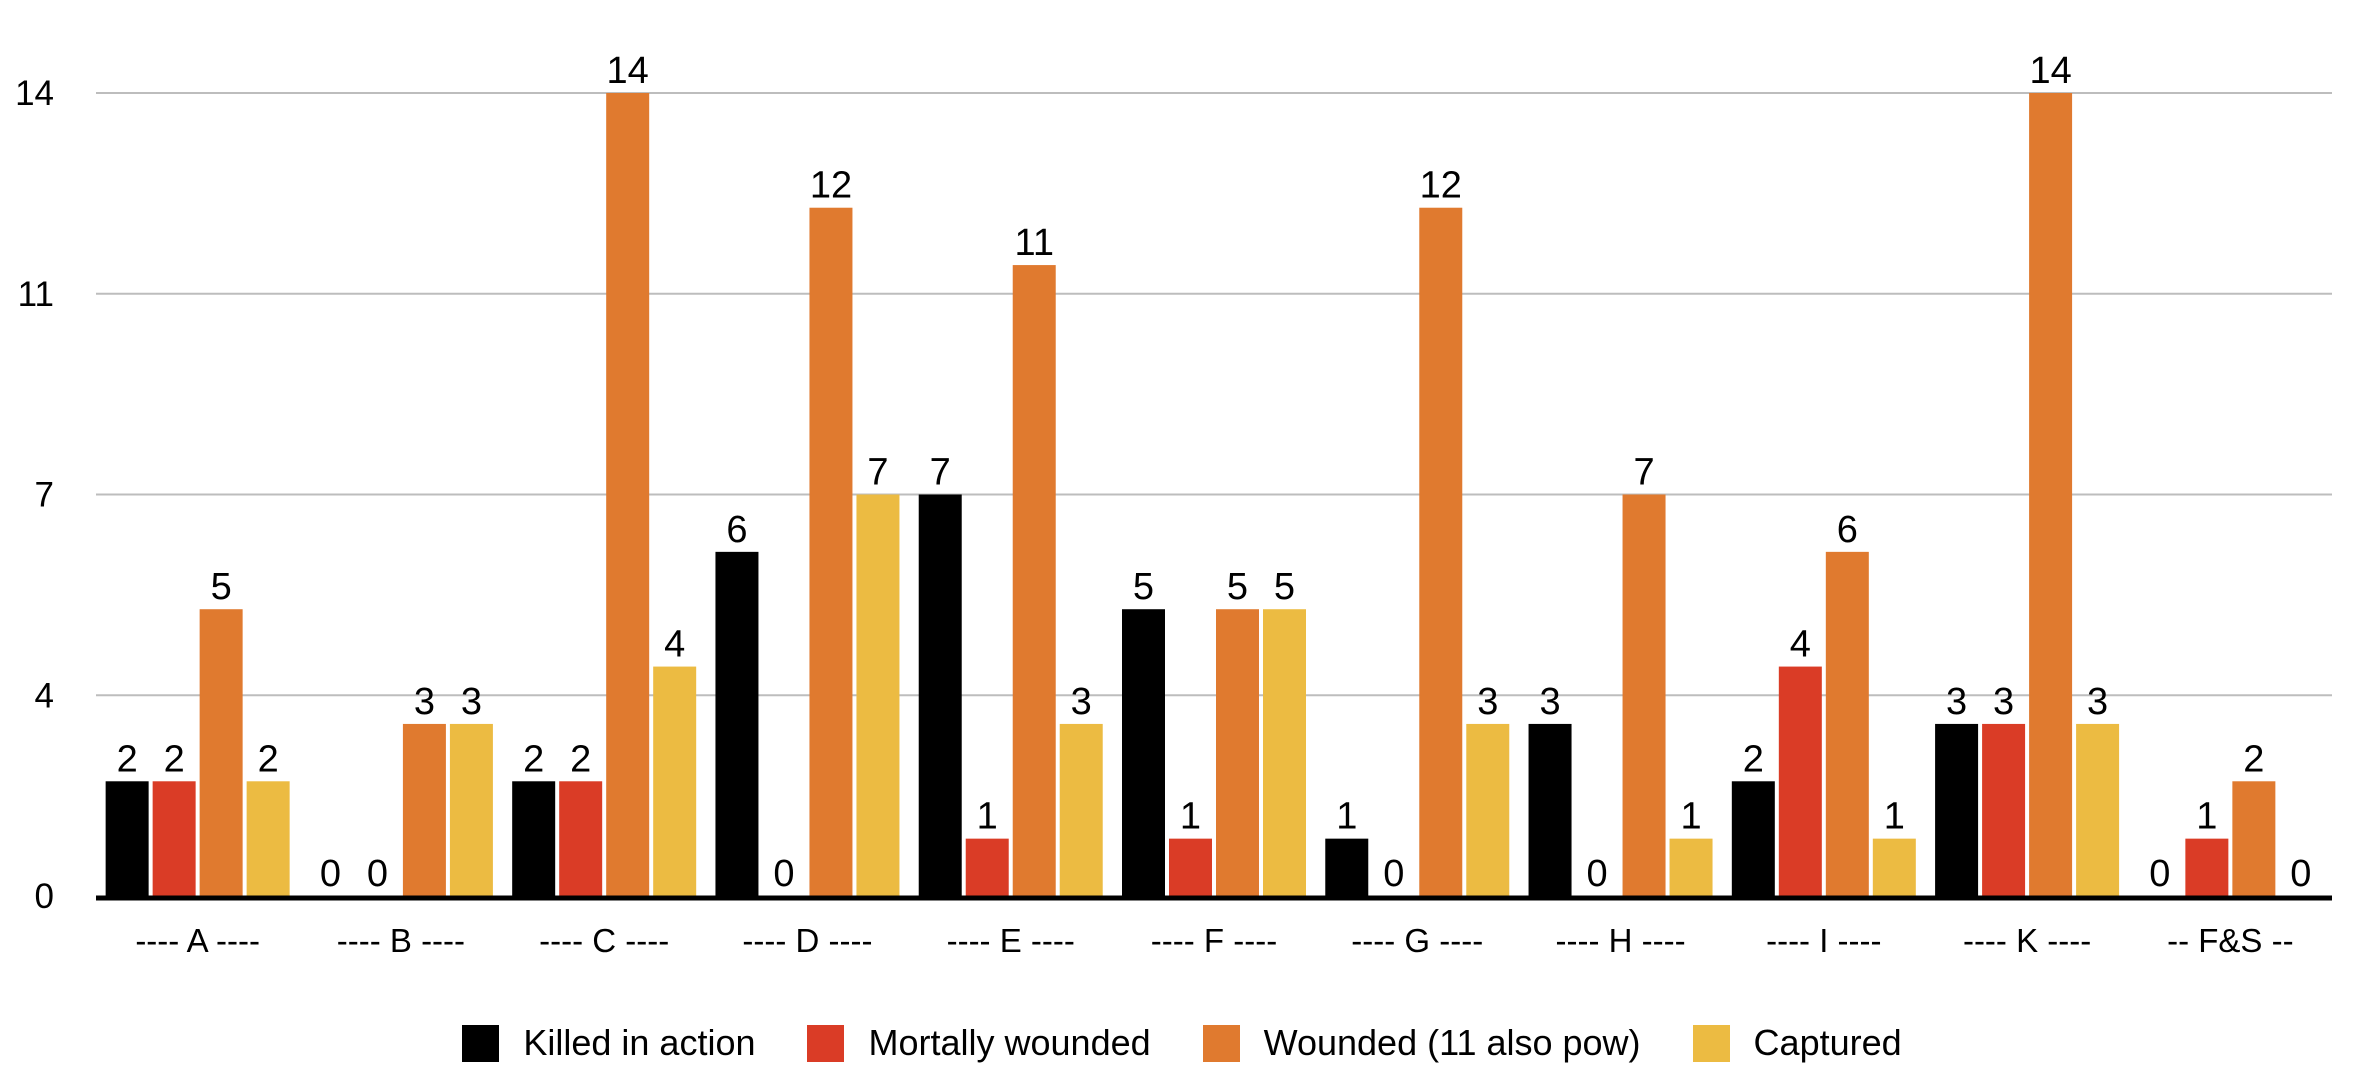 This screenshot has width=2364, height=1088. I want to click on y-tick-label: 4, so click(44, 695).